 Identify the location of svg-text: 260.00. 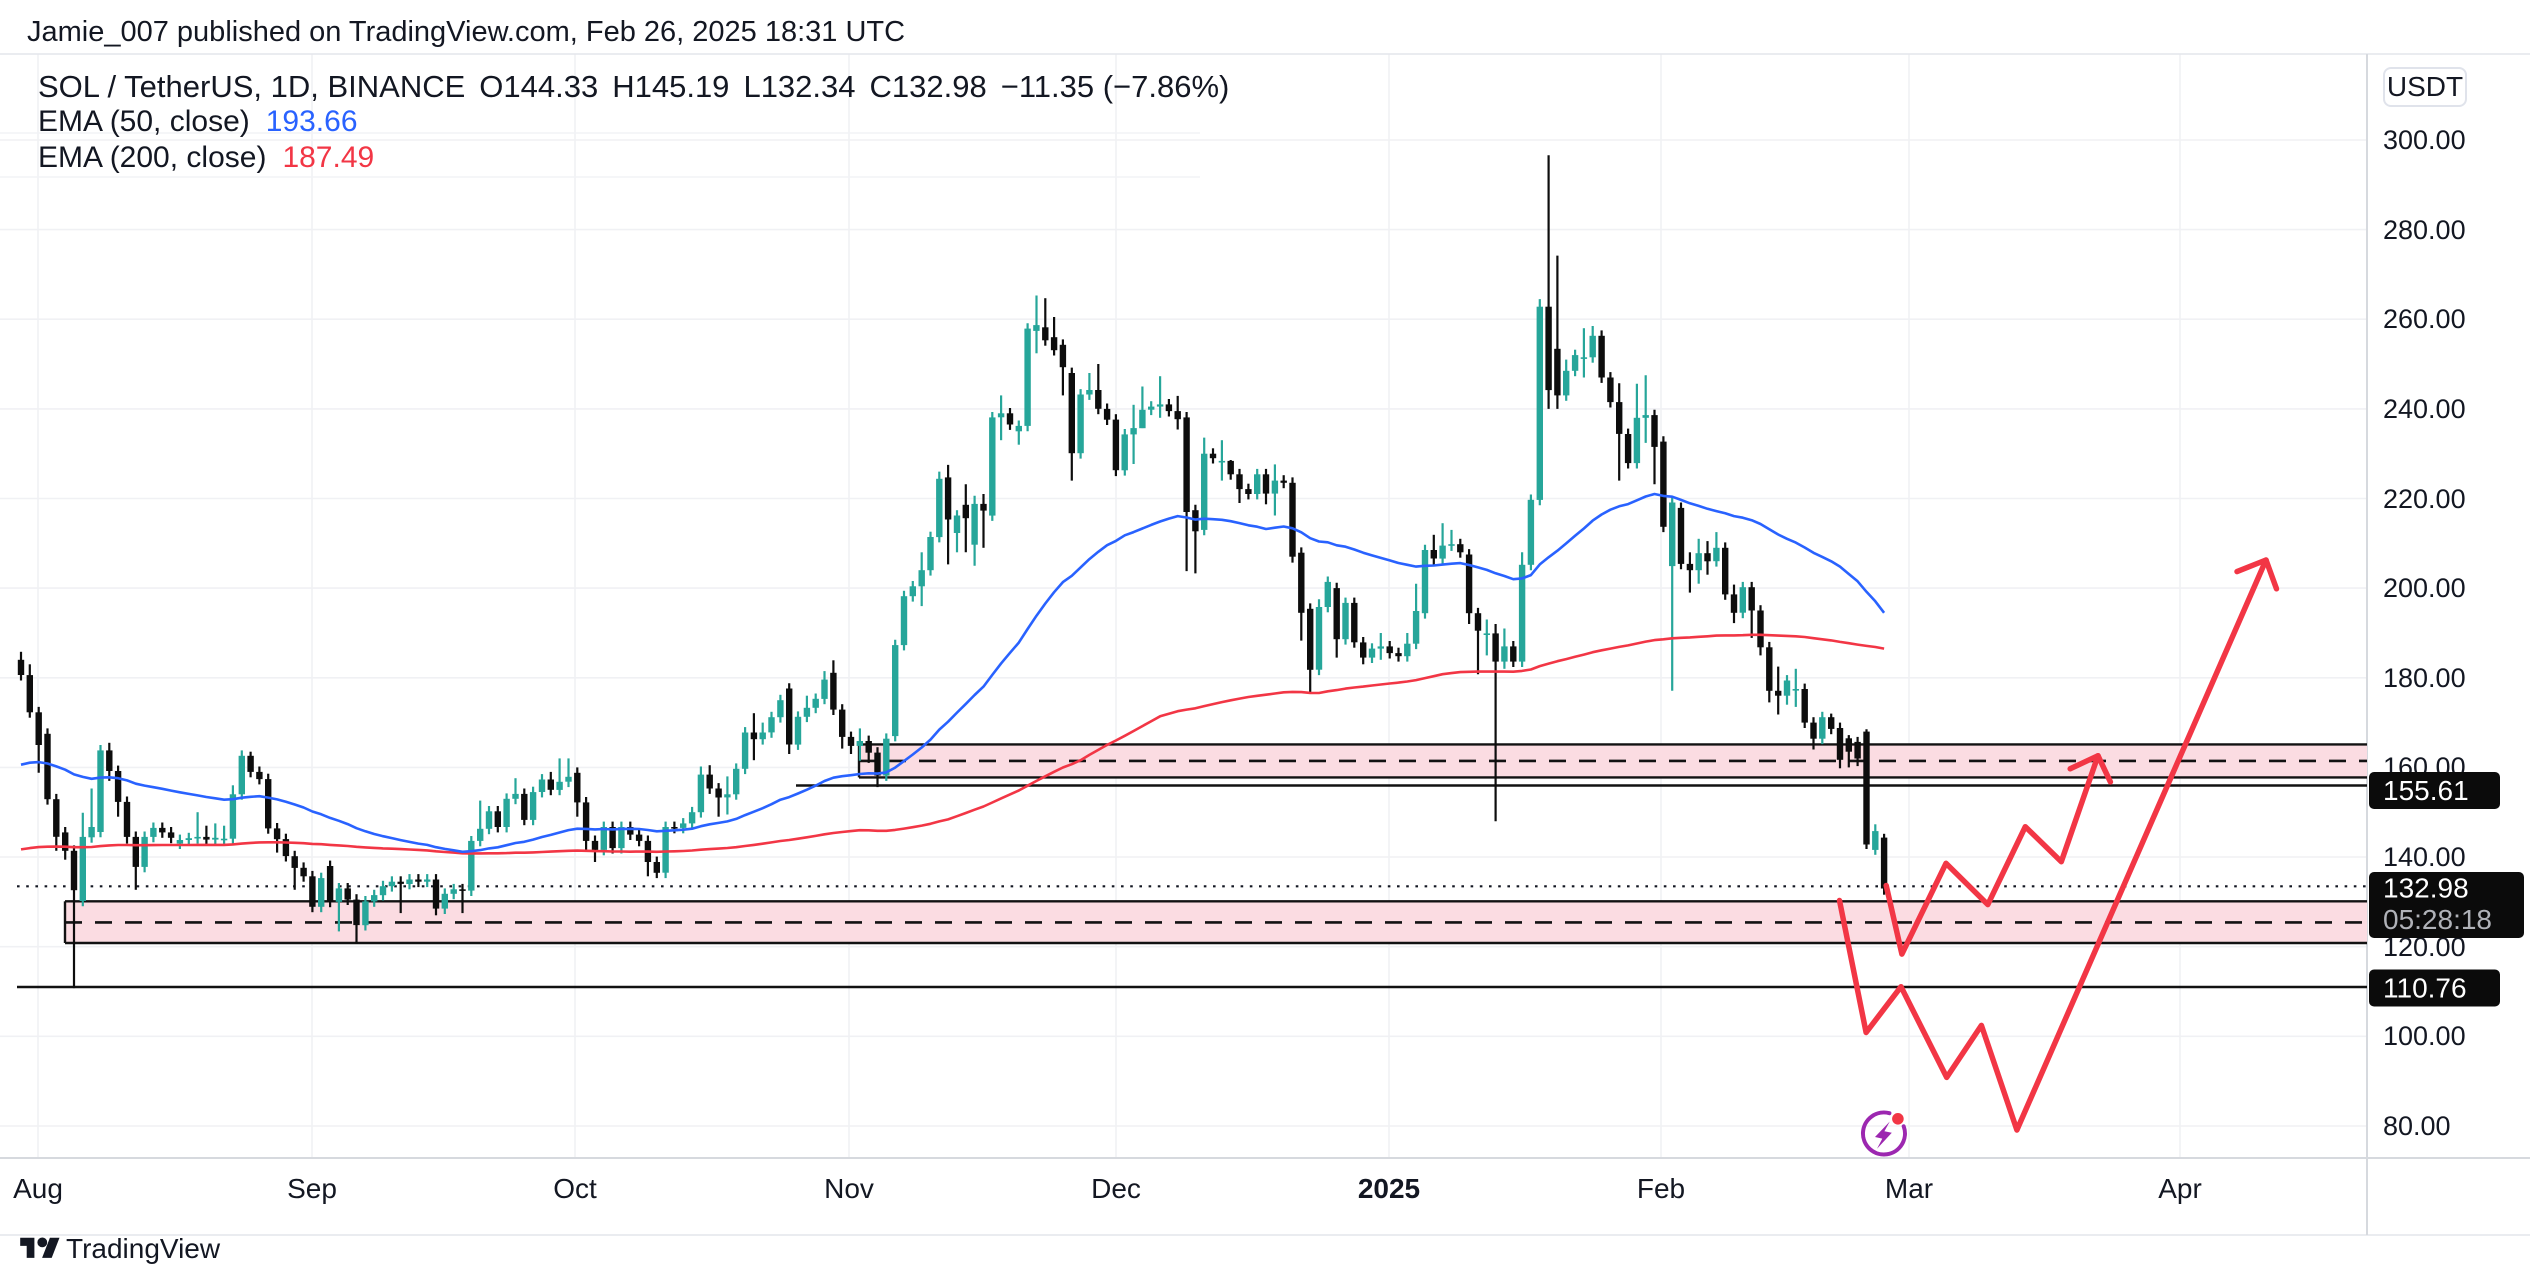
(2424, 319).